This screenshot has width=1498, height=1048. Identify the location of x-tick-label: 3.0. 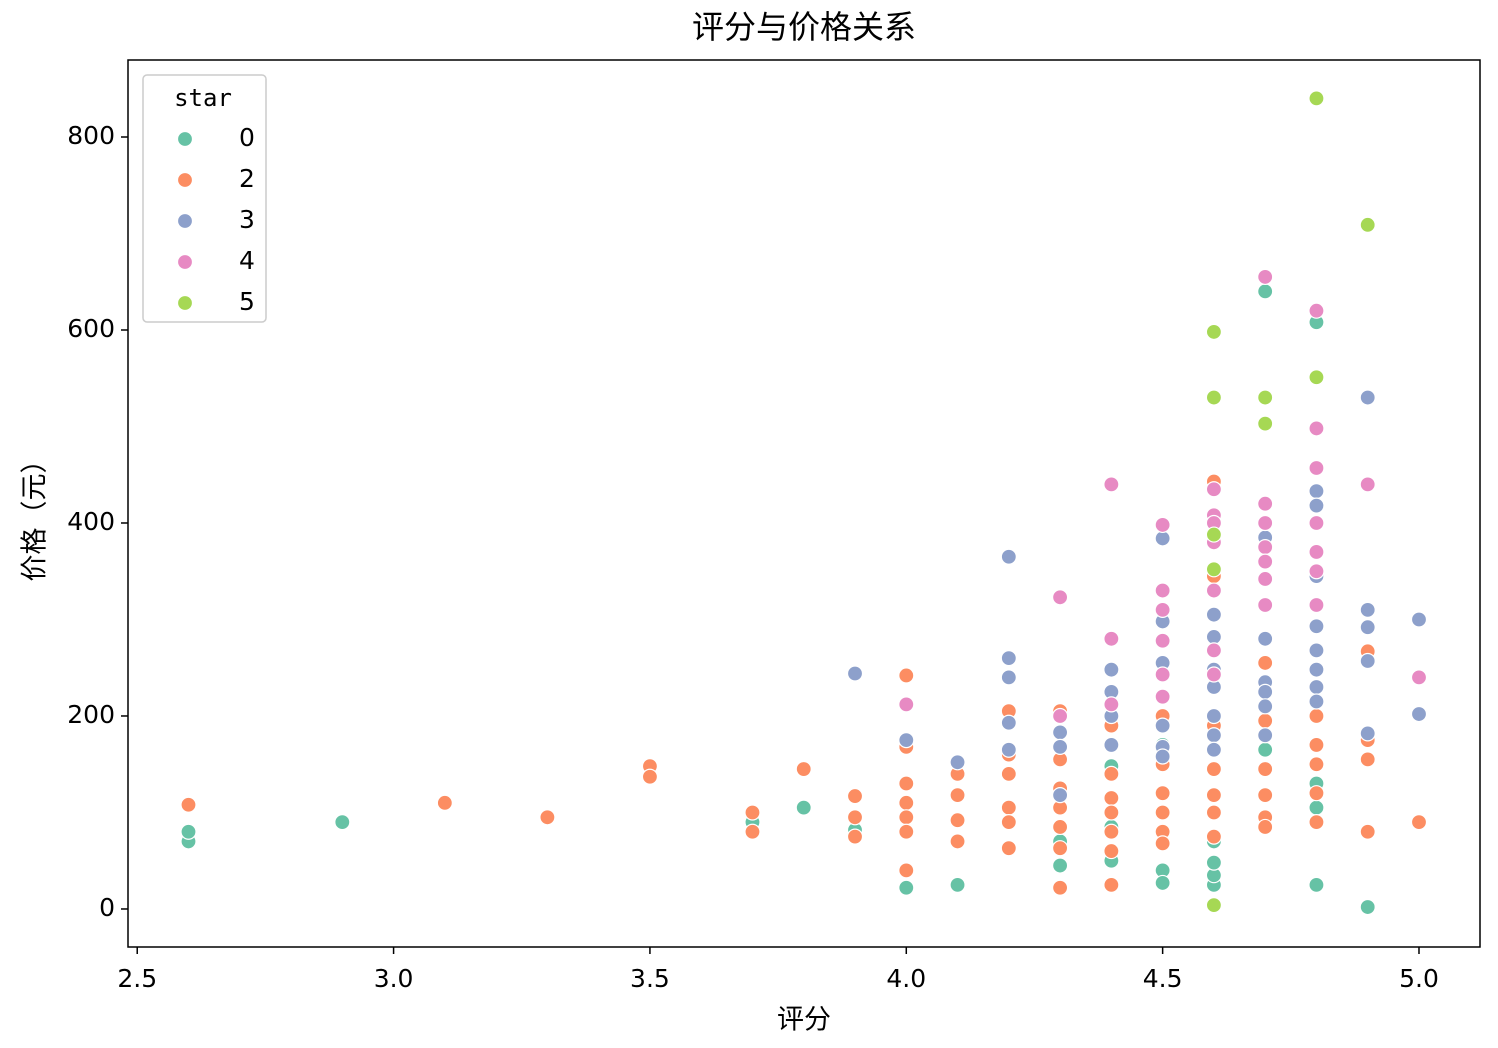
(394, 978).